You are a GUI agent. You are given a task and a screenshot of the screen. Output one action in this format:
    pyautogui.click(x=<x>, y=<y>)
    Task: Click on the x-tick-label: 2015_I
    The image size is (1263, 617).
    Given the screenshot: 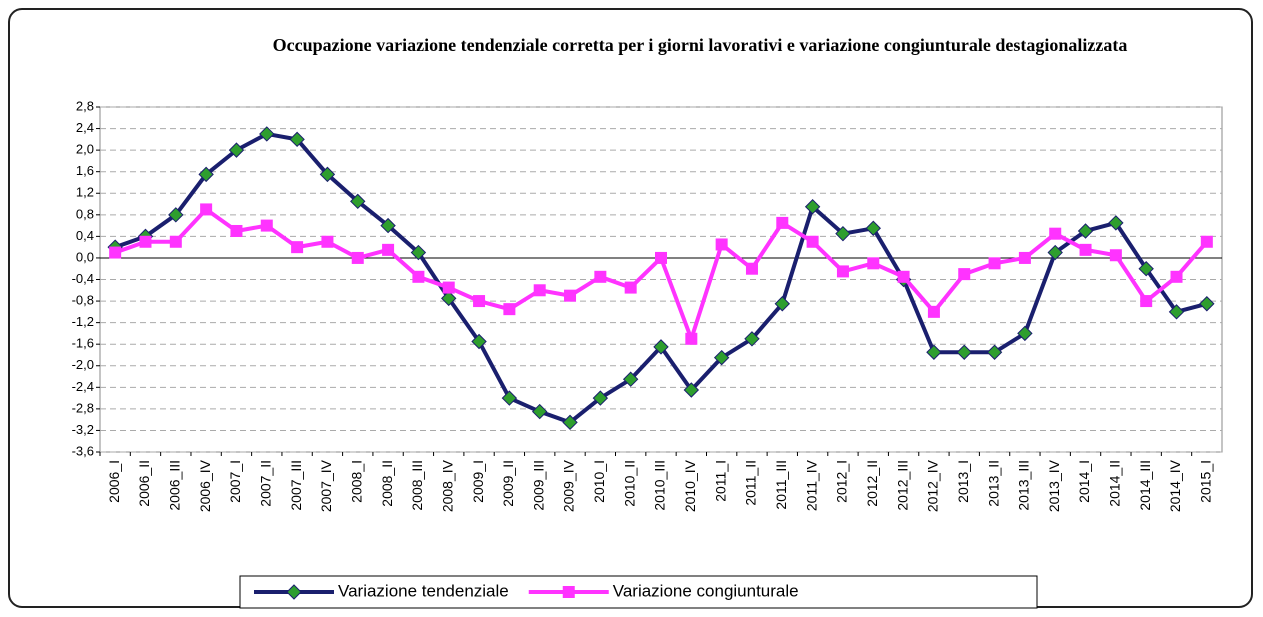 What is the action you would take?
    pyautogui.click(x=1206, y=481)
    